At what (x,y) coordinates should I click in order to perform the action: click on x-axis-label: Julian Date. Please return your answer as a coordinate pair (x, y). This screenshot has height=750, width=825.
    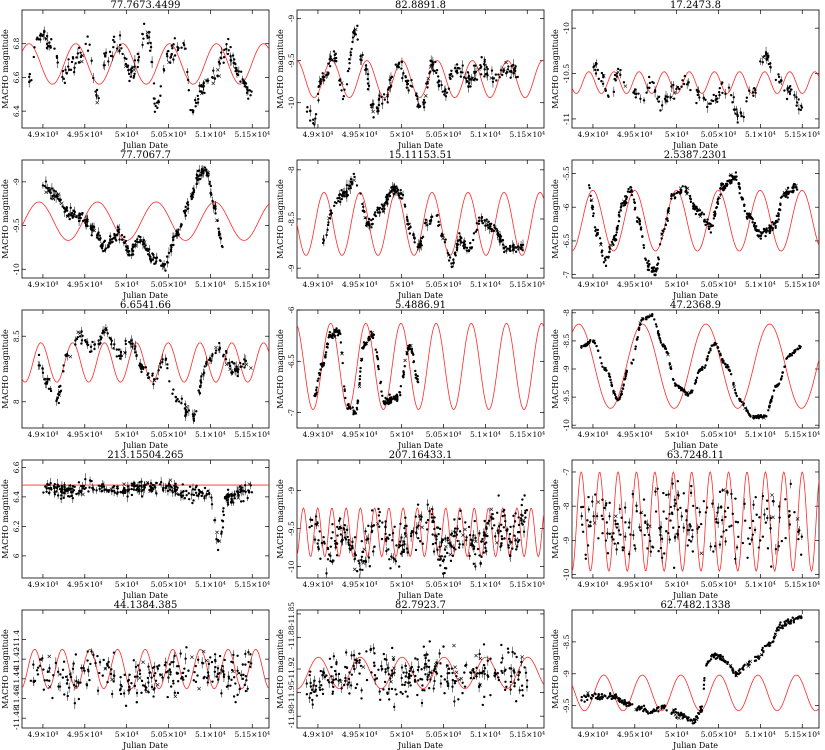
    Looking at the image, I should click on (695, 145).